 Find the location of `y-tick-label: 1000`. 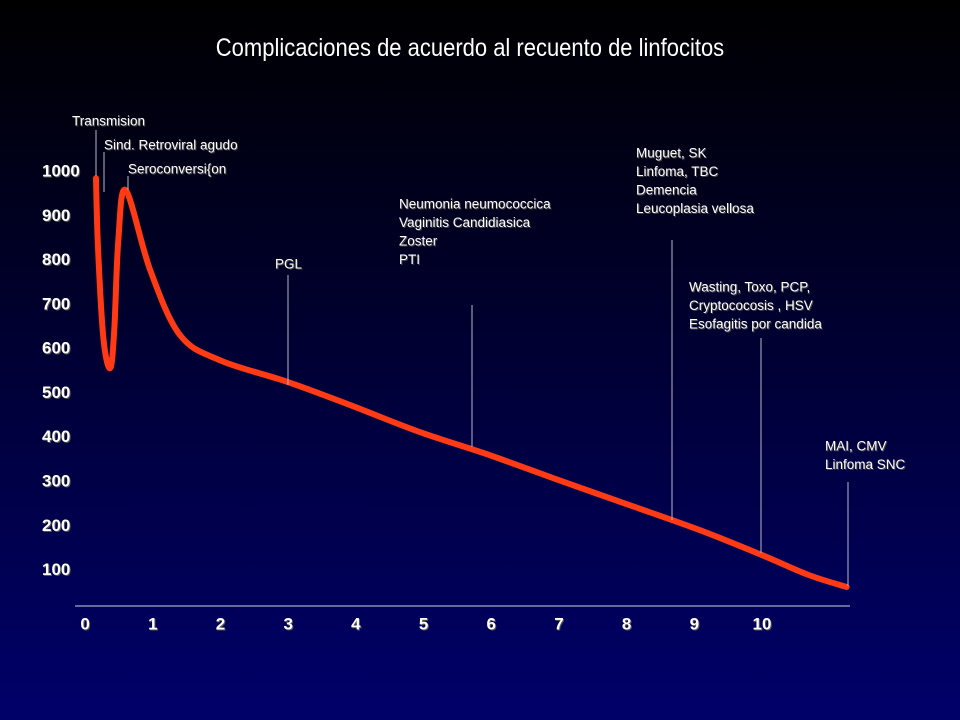

y-tick-label: 1000 is located at coordinates (61, 170).